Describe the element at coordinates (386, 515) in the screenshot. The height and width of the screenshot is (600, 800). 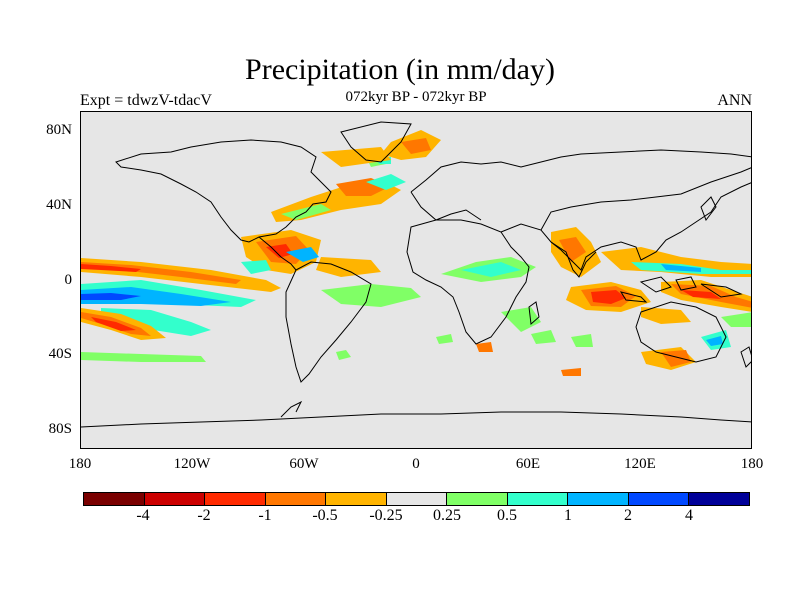
I see `colorbar-label: -0.25` at that location.